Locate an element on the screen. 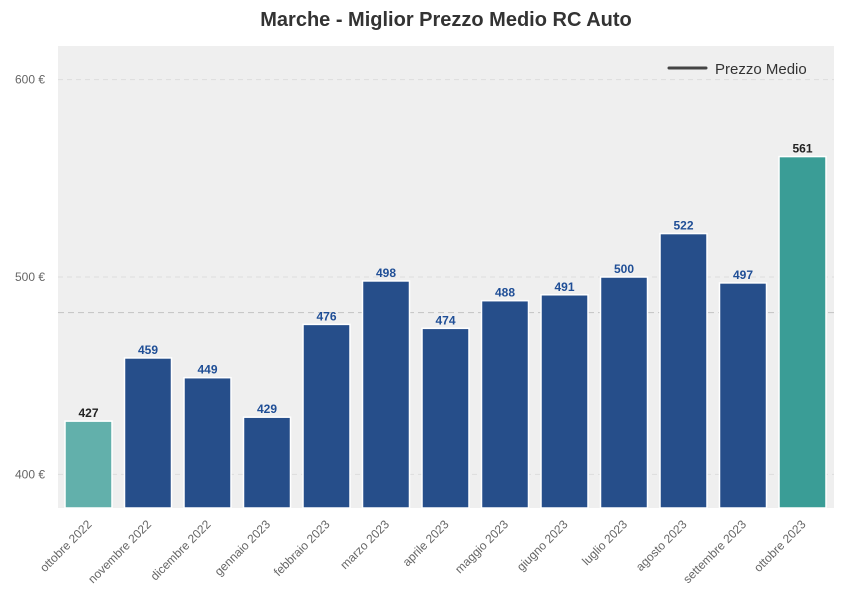 The image size is (845, 615). x-tick-label: dicembre 2022 is located at coordinates (181, 550).